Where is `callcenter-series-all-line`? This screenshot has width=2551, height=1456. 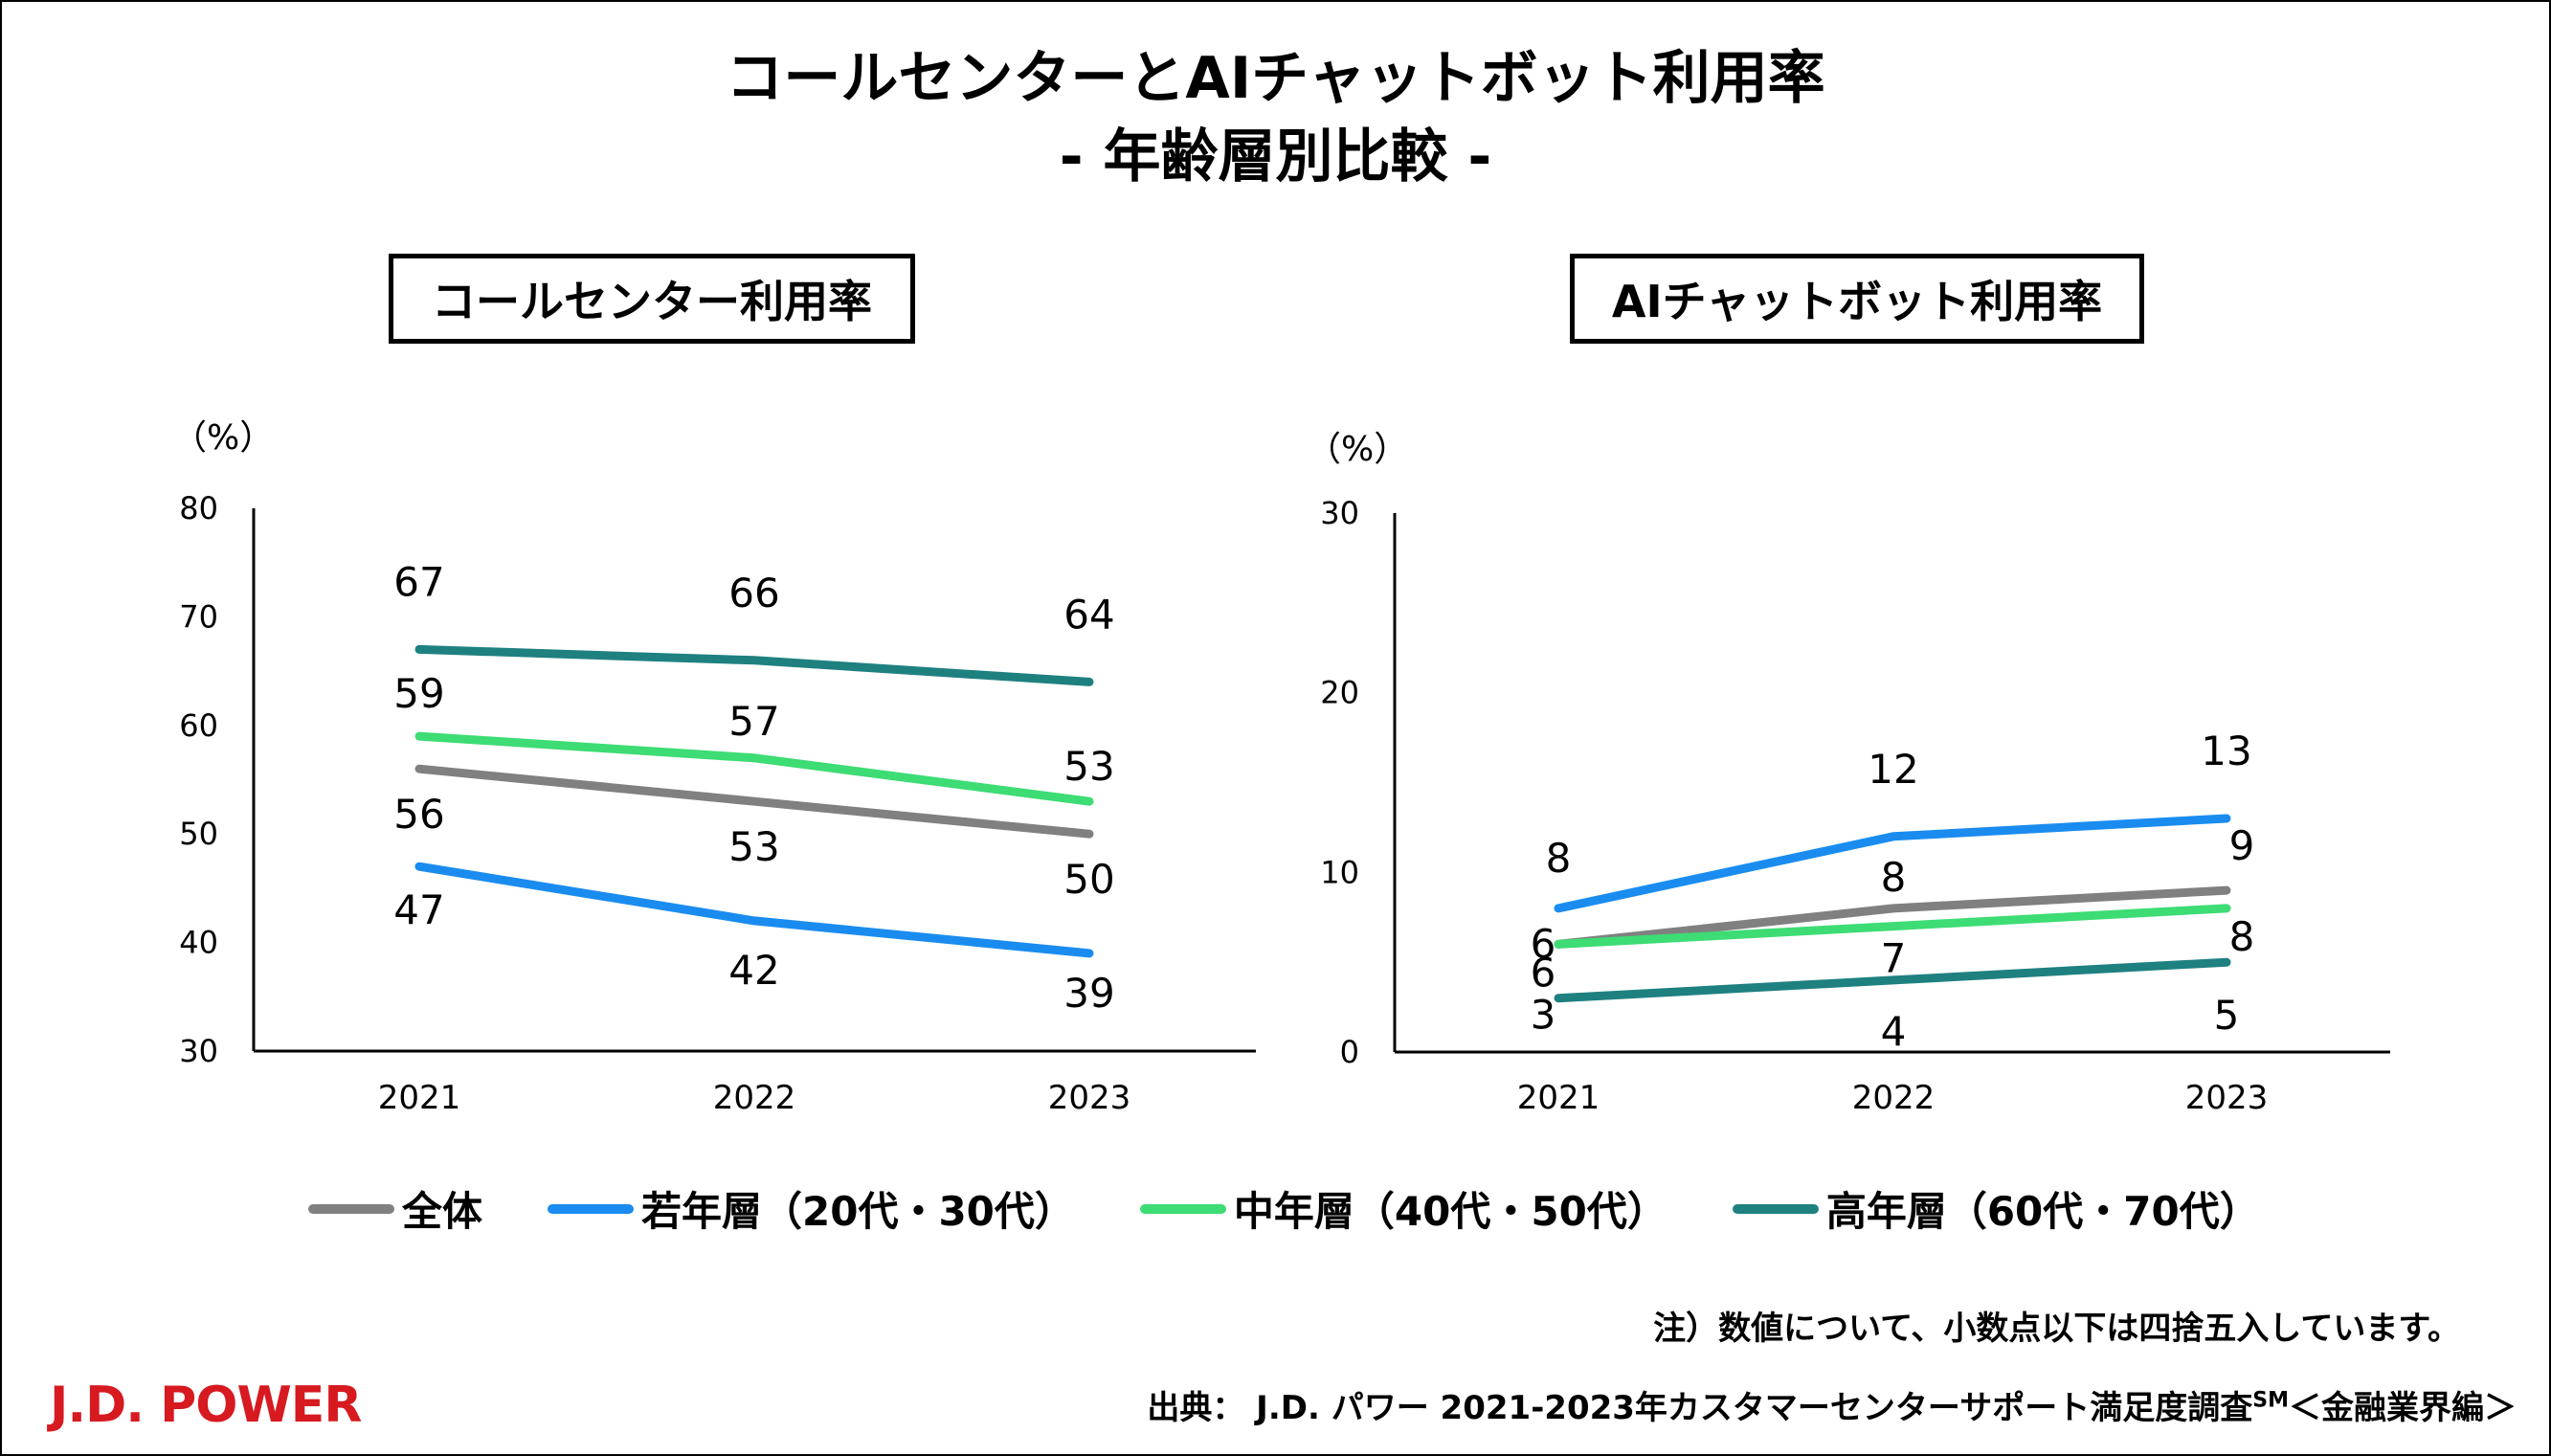
callcenter-series-all-line is located at coordinates (754, 801).